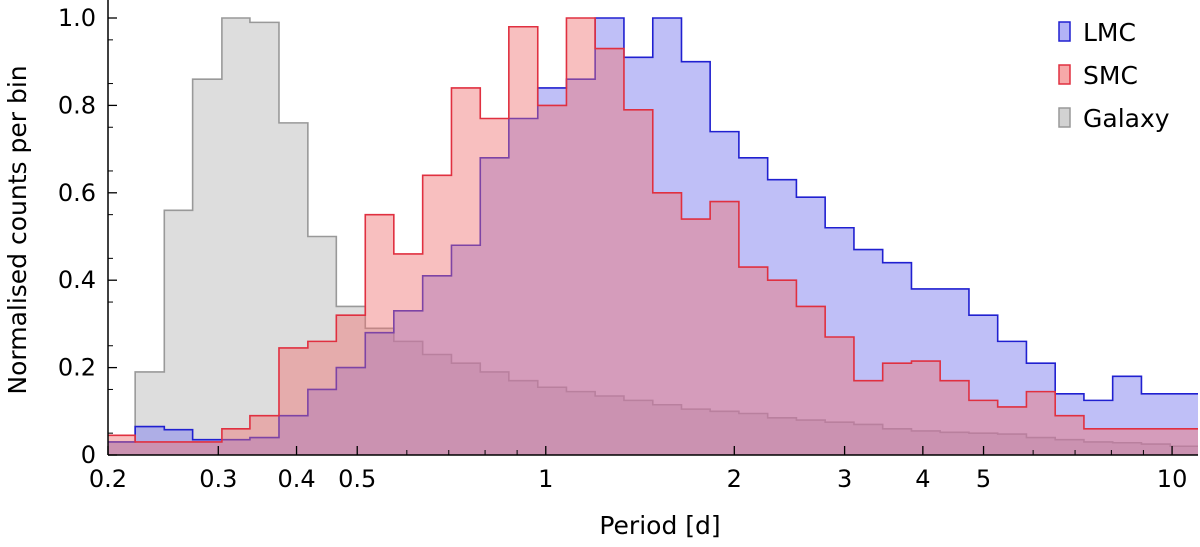 The image size is (1200, 547). Describe the element at coordinates (659, 525) in the screenshot. I see `x-axis-label: Period [d]` at that location.